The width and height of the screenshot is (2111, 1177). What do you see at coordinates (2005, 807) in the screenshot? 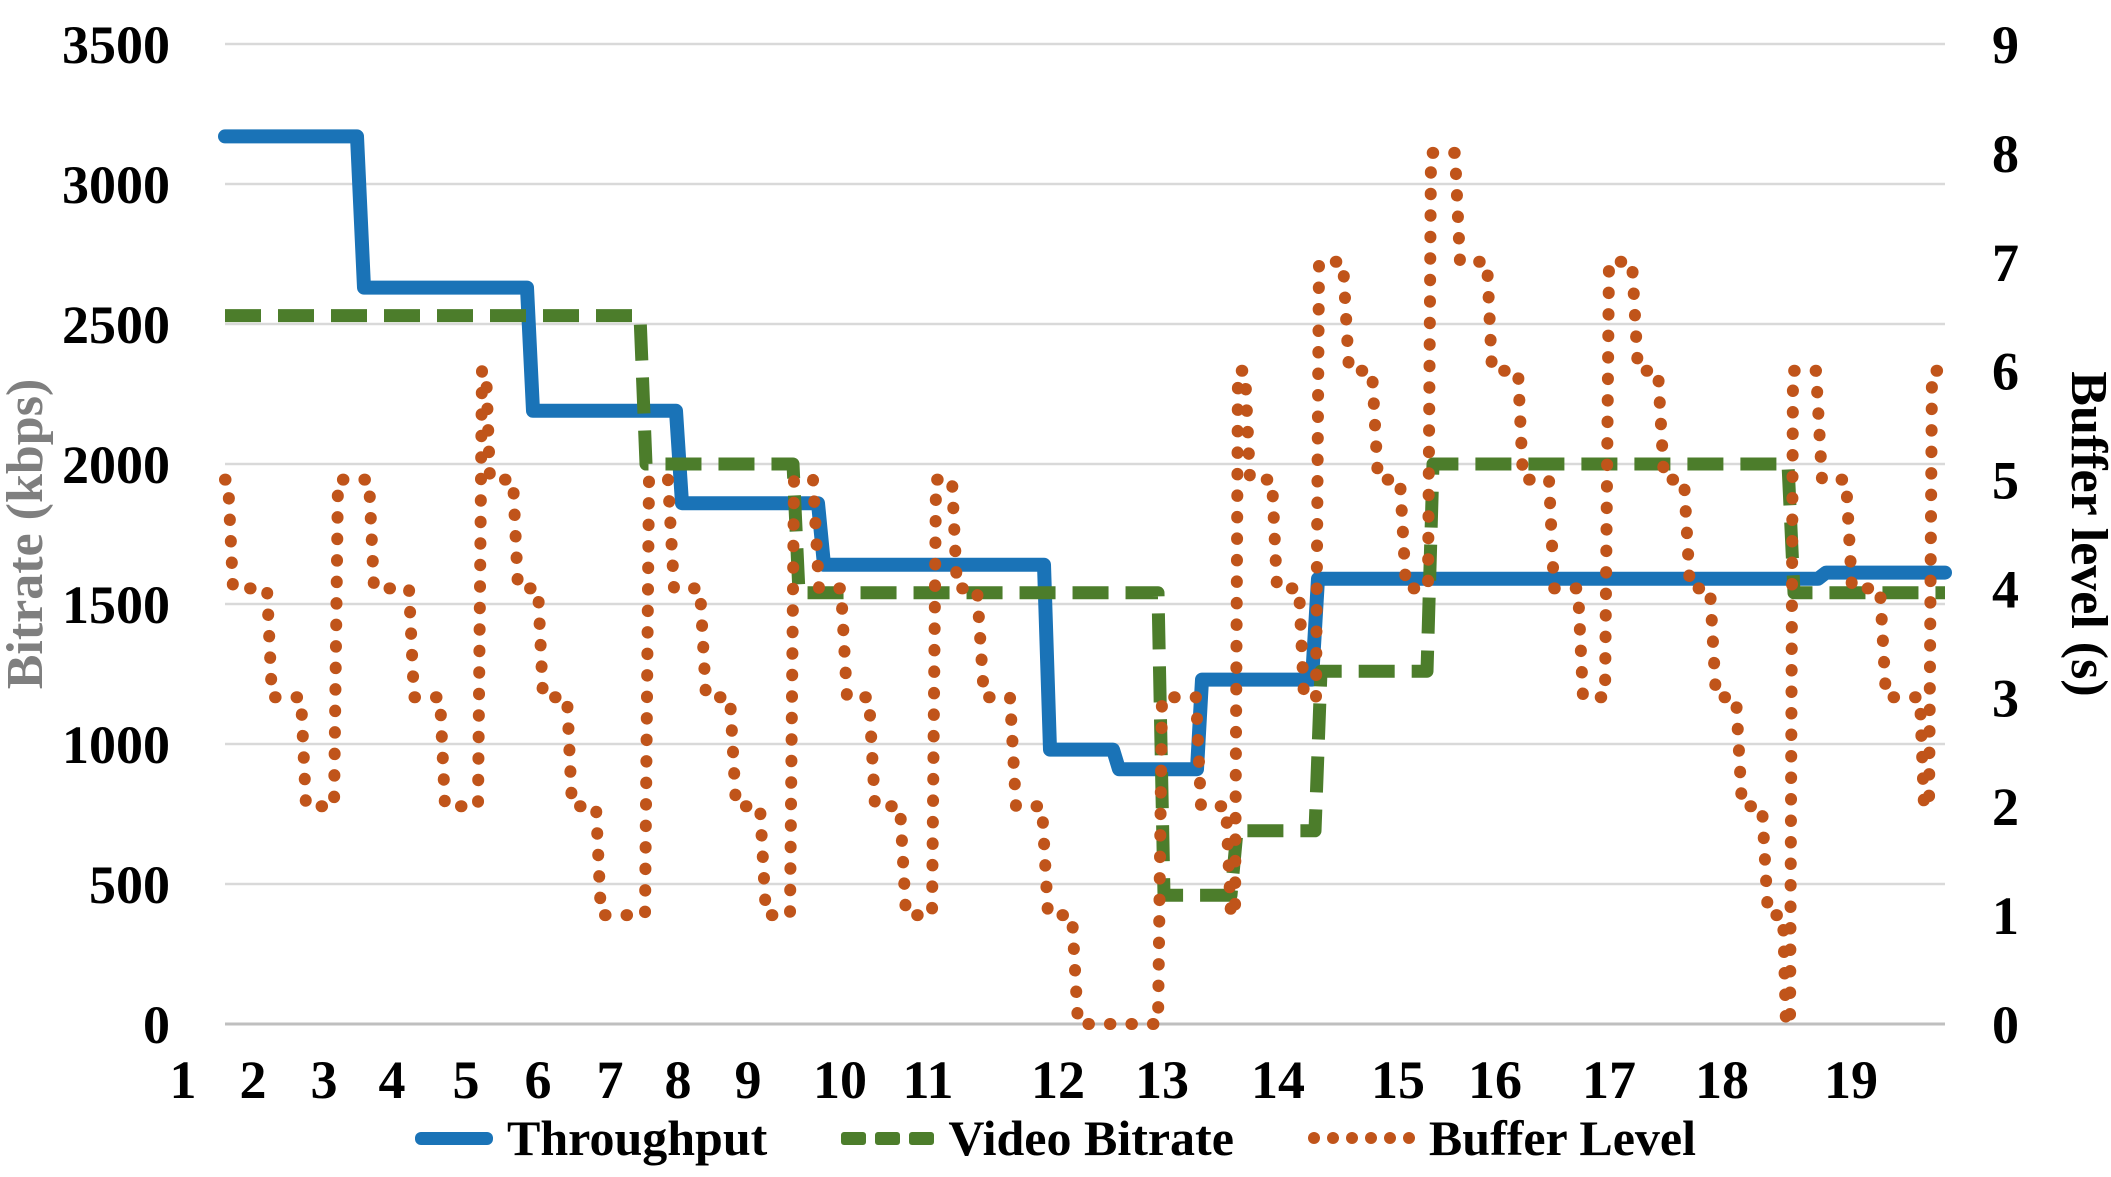
I see `right-axis-tick-label: 2` at bounding box center [2005, 807].